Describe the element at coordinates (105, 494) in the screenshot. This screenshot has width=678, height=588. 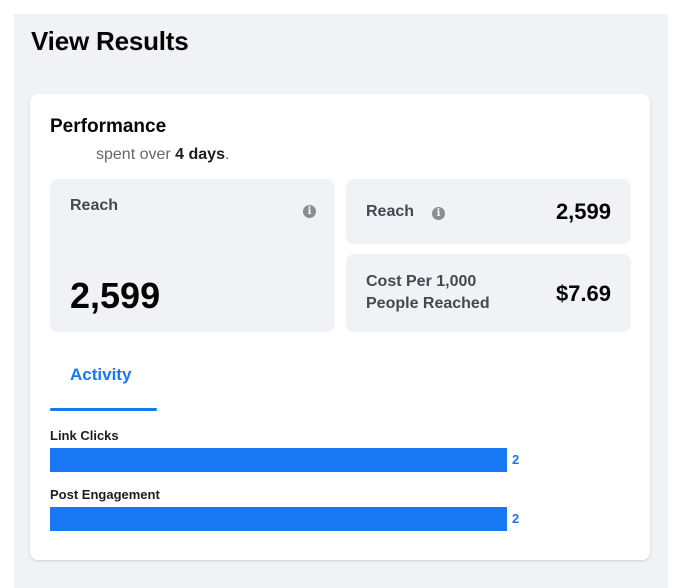
I see `post-engagement-label: Post Engagement` at that location.